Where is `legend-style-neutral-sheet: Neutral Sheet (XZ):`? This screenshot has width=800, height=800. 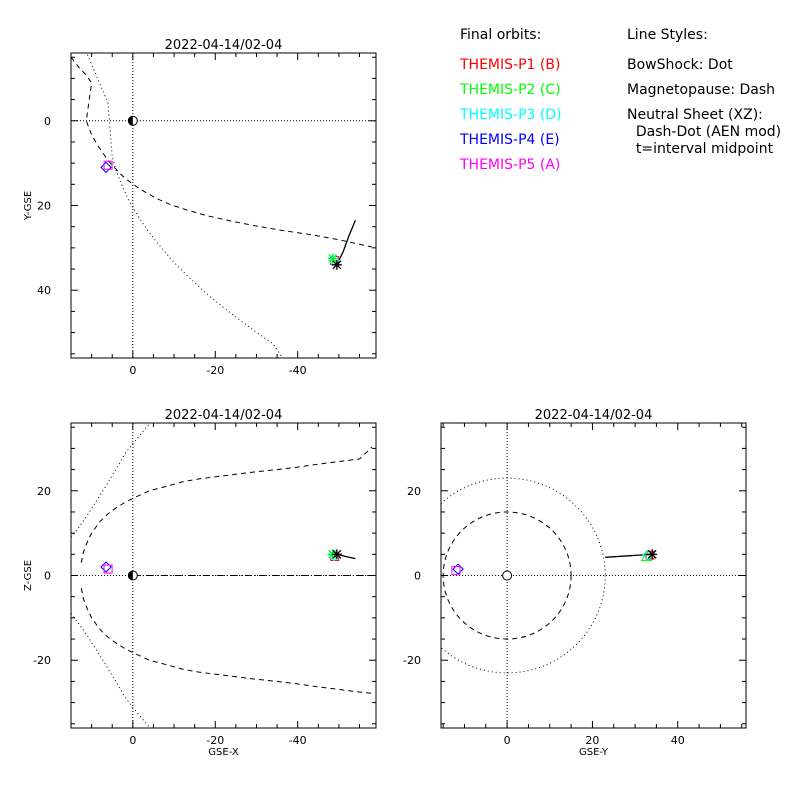
legend-style-neutral-sheet: Neutral Sheet (XZ): is located at coordinates (695, 115).